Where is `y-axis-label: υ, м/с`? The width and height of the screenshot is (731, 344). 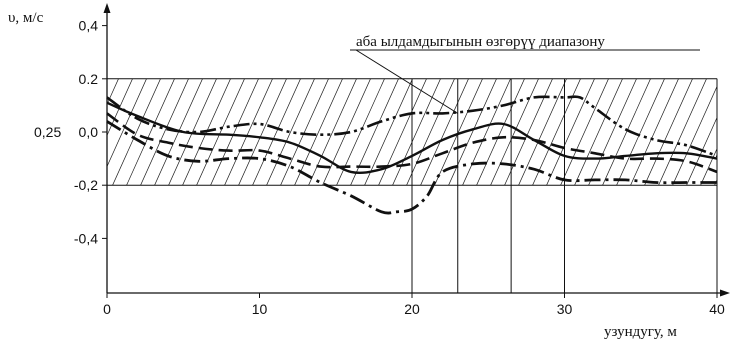
y-axis-label: υ, м/с is located at coordinates (26, 18).